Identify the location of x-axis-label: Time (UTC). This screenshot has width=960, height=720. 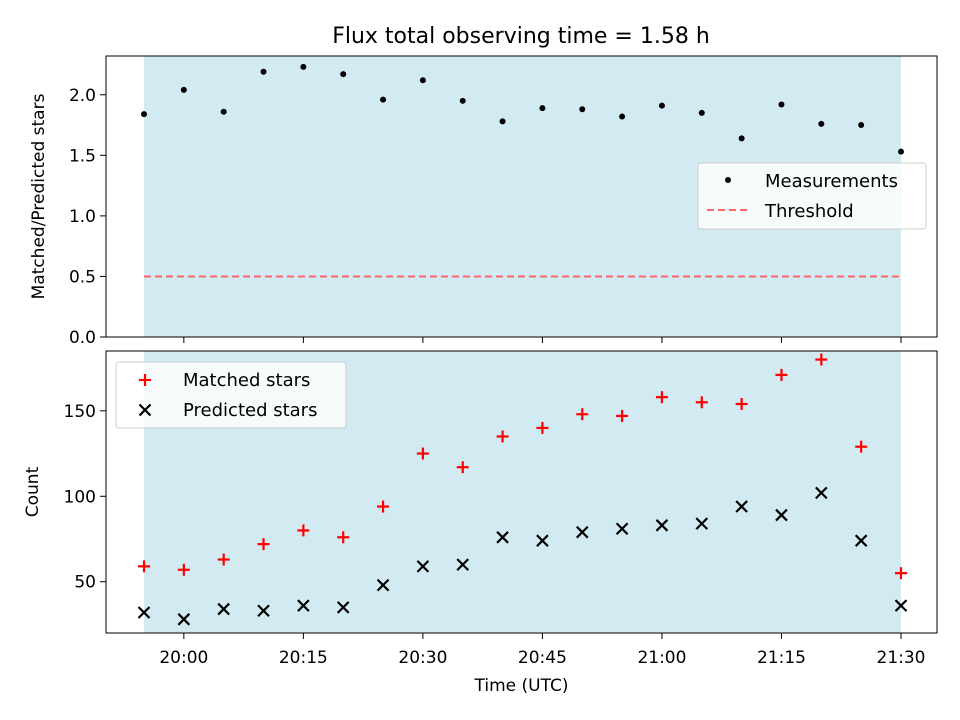
(521, 686).